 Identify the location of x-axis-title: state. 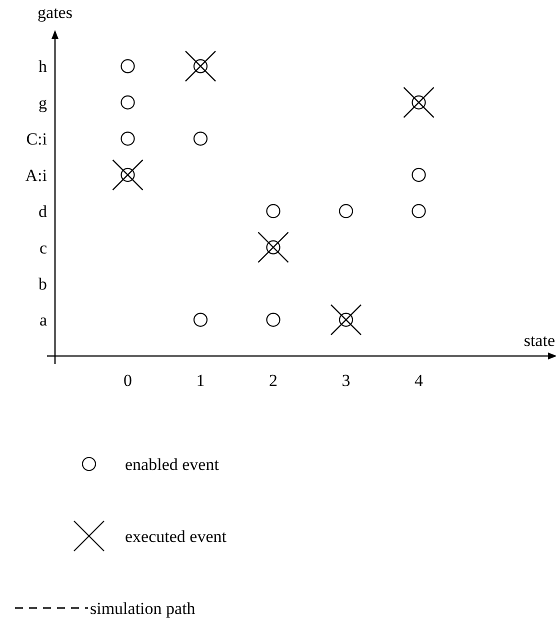
(539, 340).